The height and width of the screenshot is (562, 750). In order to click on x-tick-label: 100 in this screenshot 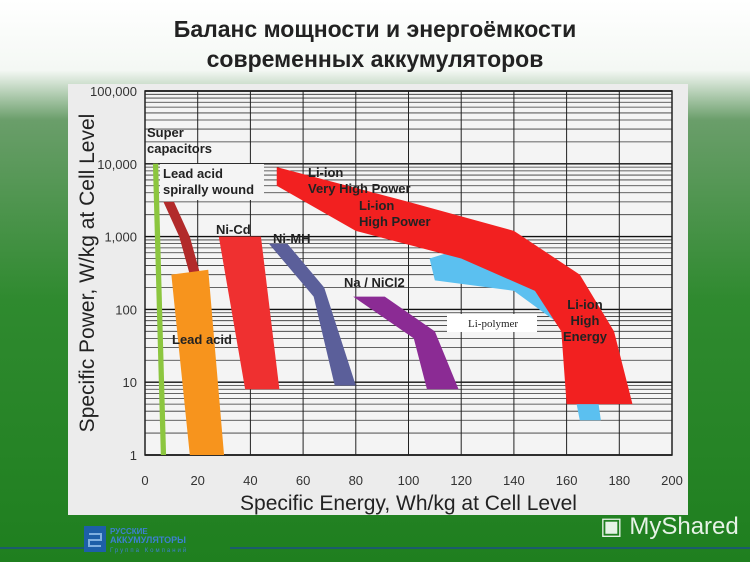, I will do `click(409, 480)`.